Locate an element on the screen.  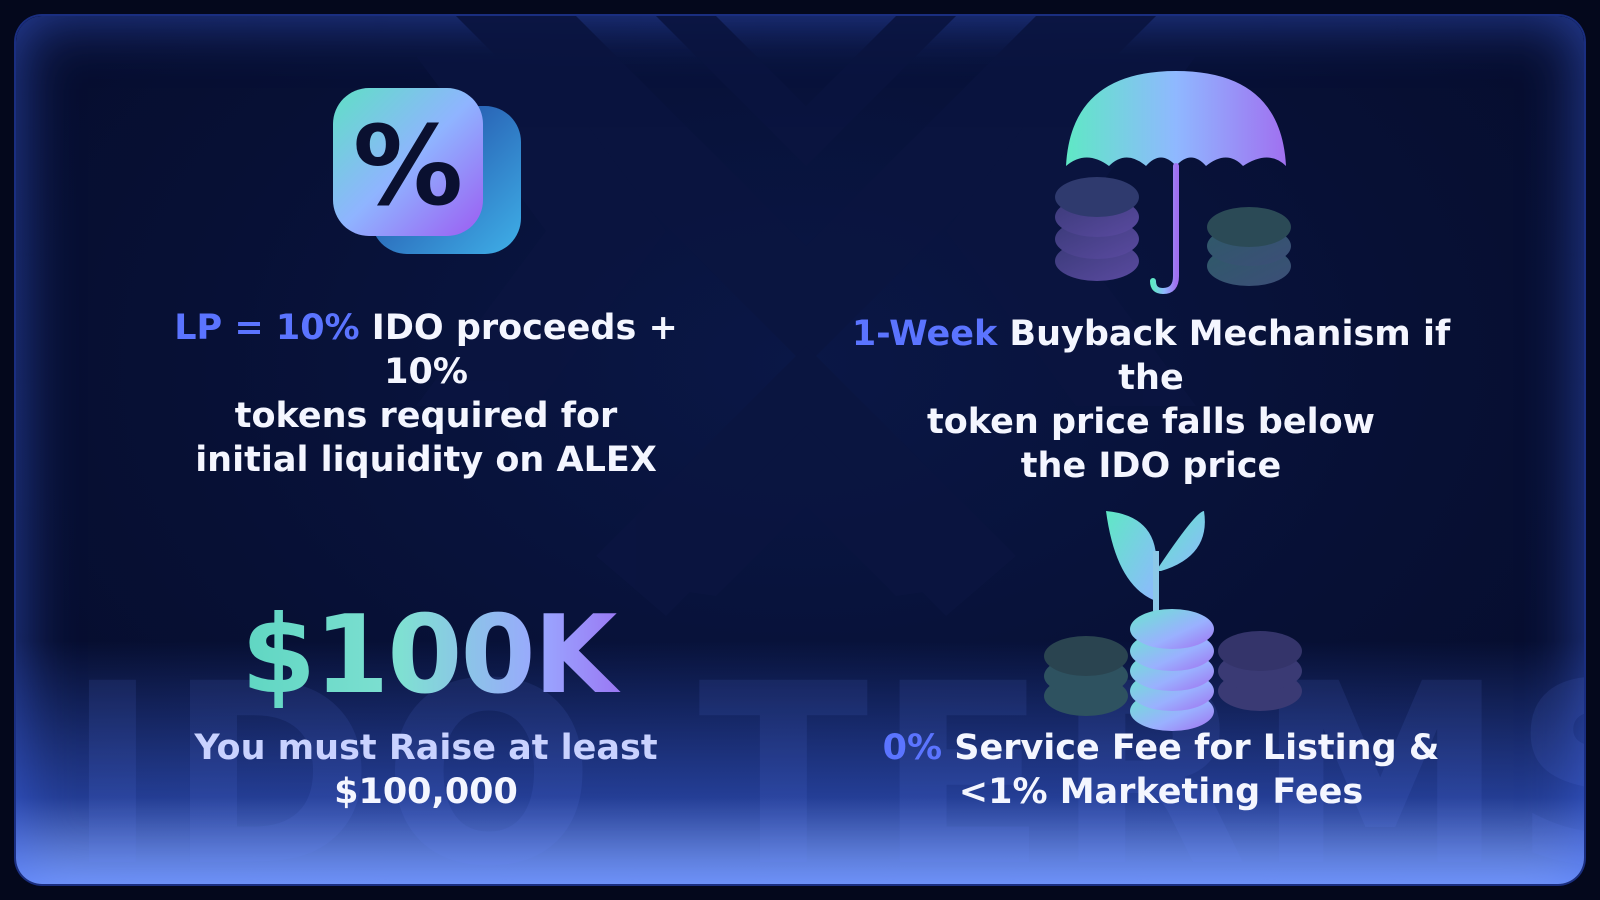
raise-line-2: $100,000 is located at coordinates (426, 792).